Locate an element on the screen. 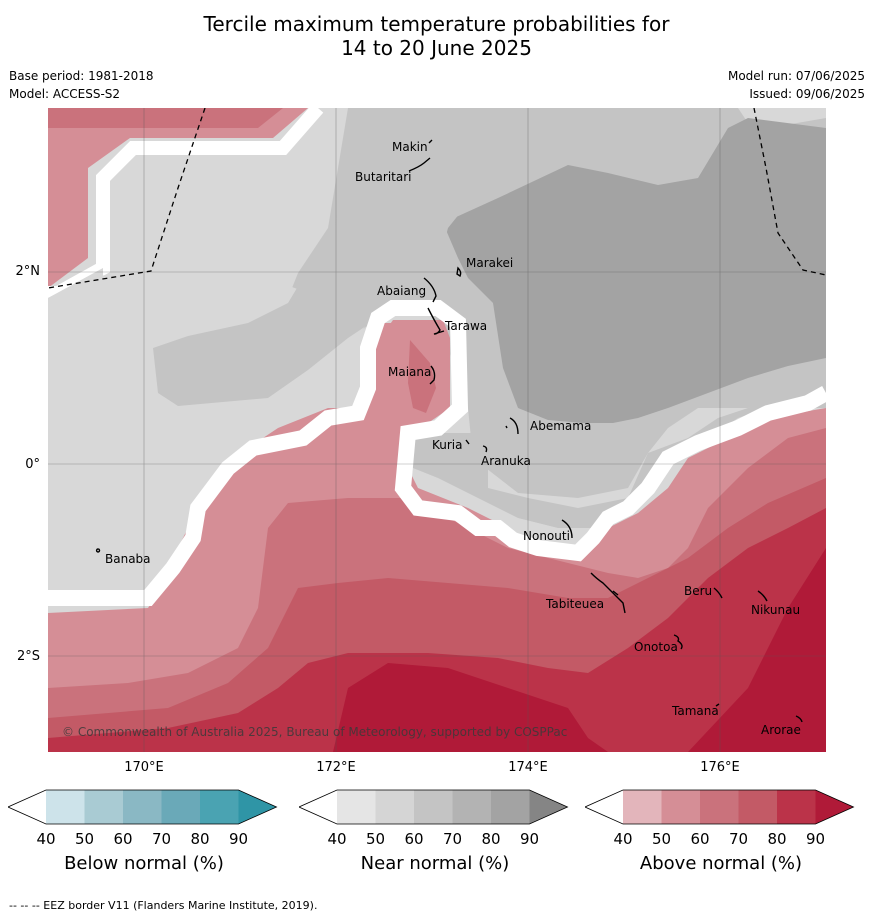 The image size is (873, 919). label-abemama: Abemama is located at coordinates (560, 426).